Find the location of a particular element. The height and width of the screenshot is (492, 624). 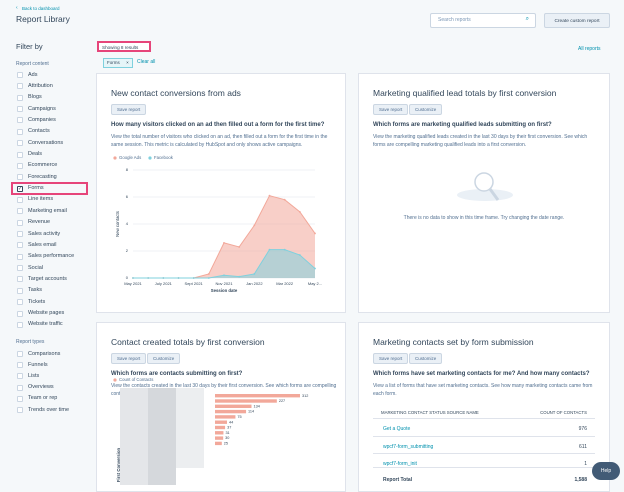

clear-all-link: Clear all is located at coordinates (146, 62).